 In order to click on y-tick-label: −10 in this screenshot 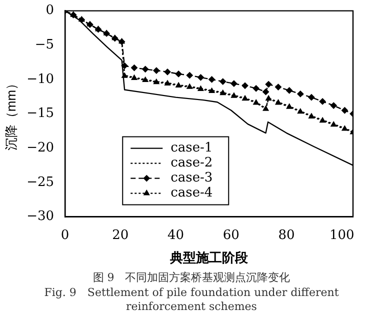, I will do `click(40, 79)`.